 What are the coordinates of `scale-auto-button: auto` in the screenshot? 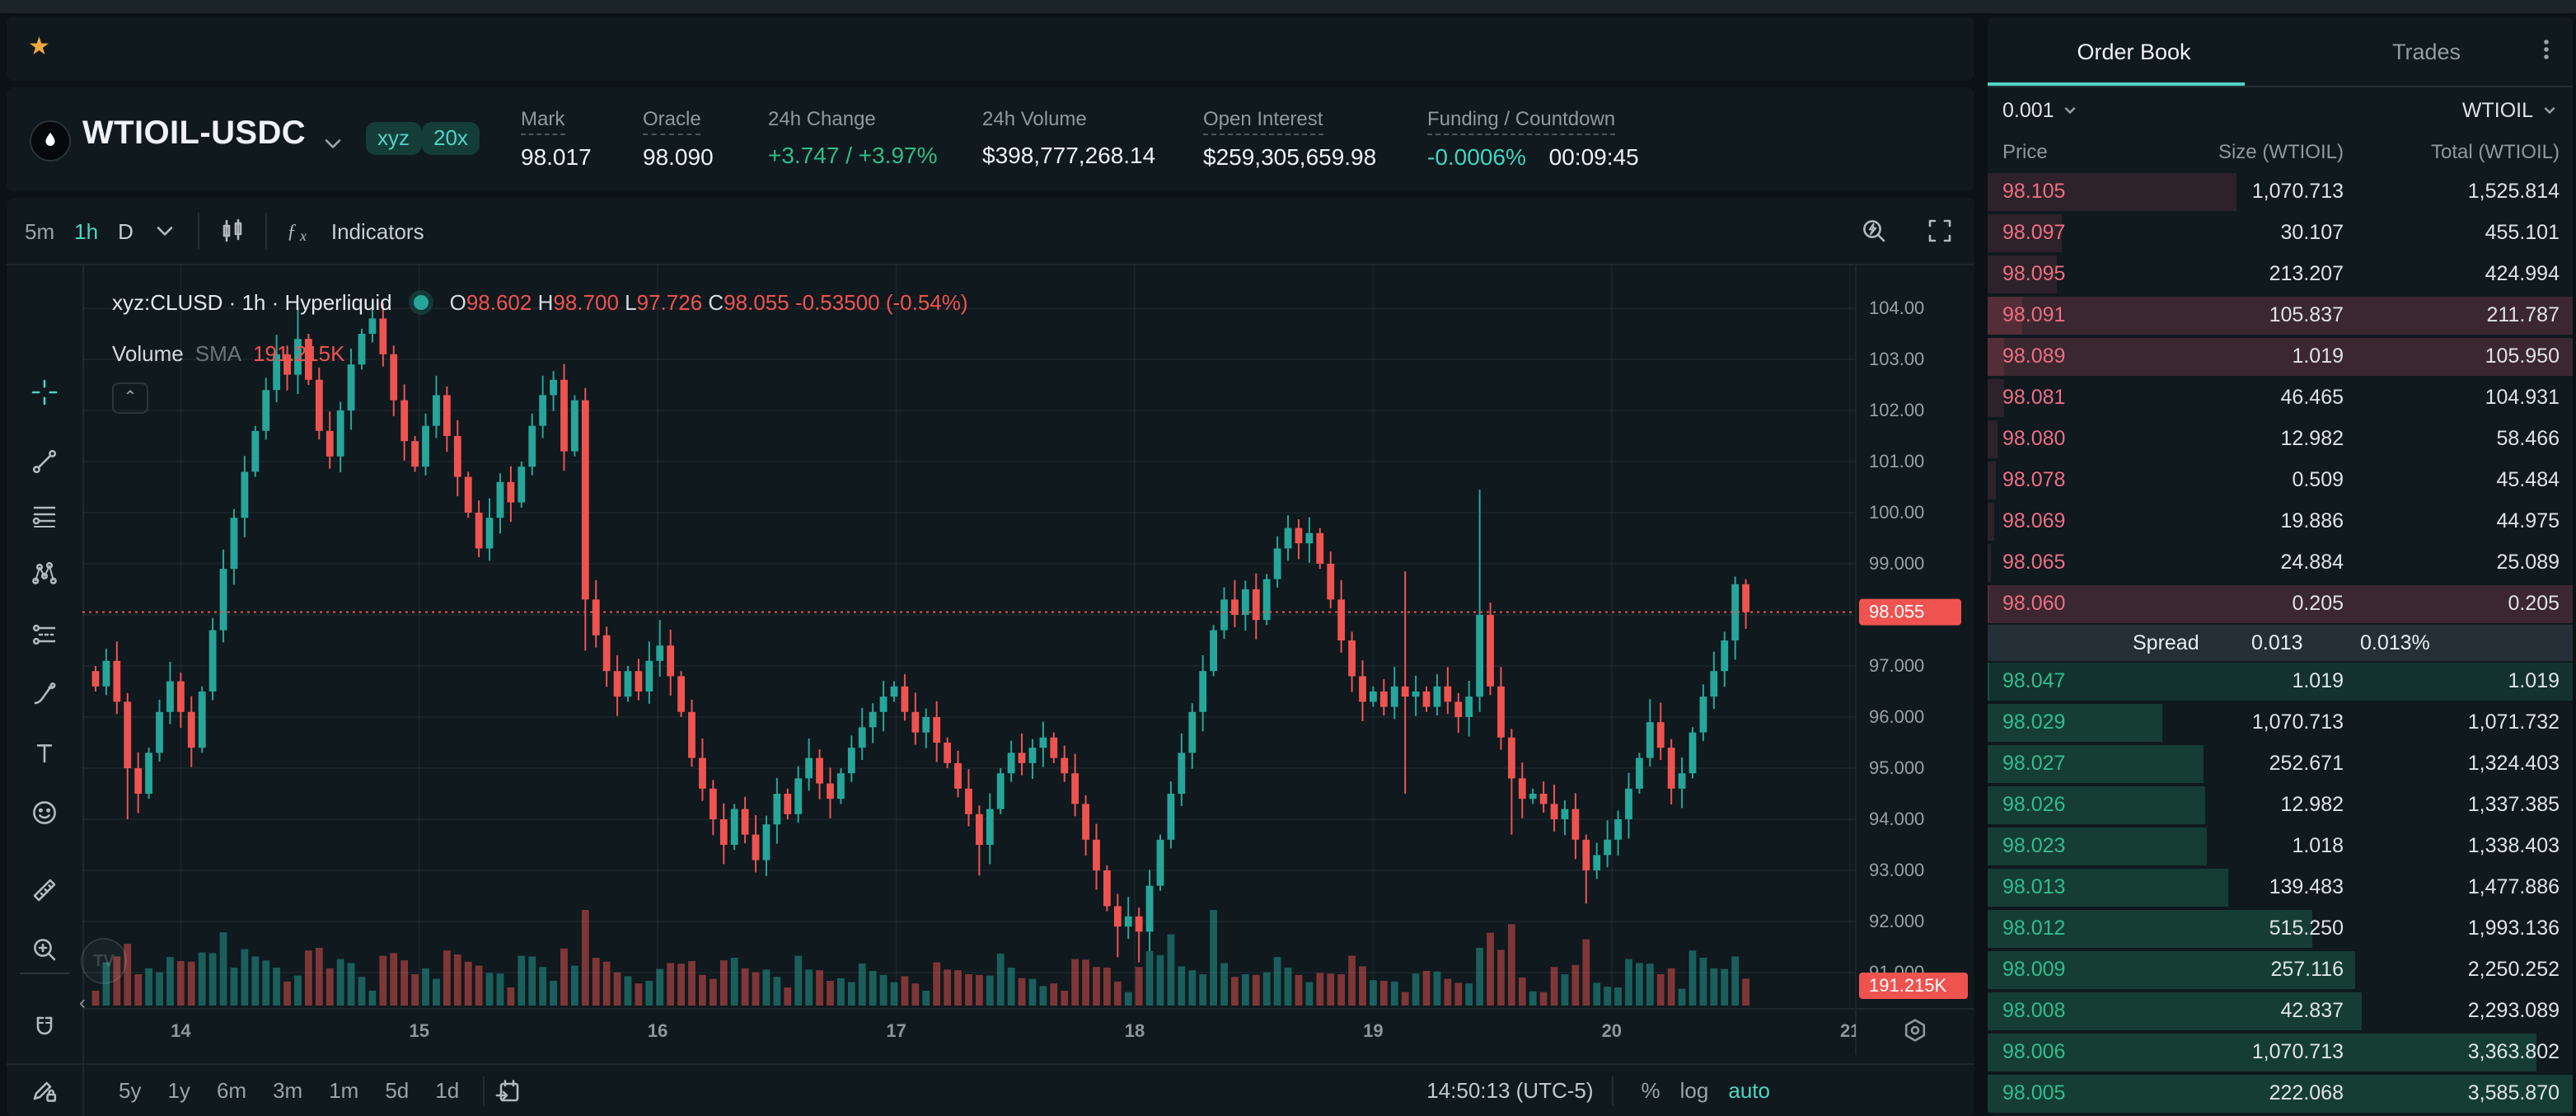 It's located at (1749, 1090).